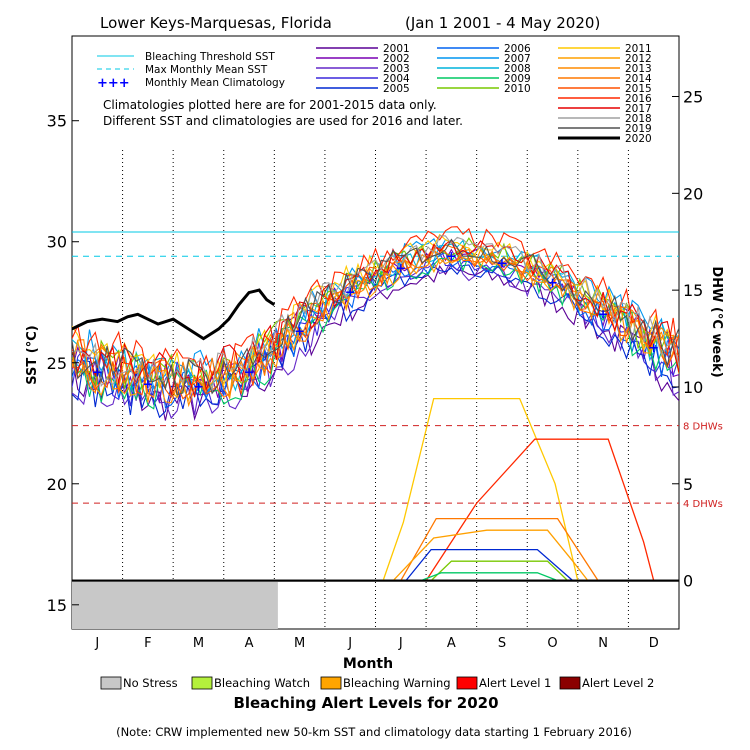 This screenshot has height=750, width=750. Describe the element at coordinates (175, 604) in the screenshot. I see `no-stress-fill` at that location.